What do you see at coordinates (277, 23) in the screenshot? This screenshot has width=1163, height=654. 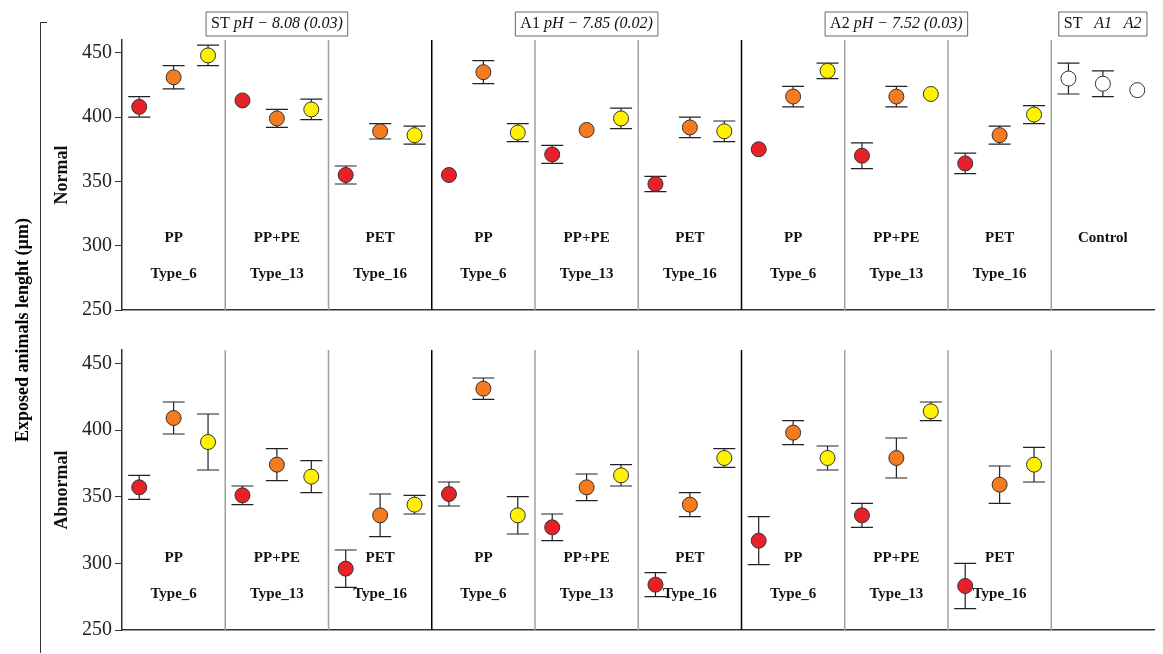 I see `text: ST pH − 8.08 (0.03)` at bounding box center [277, 23].